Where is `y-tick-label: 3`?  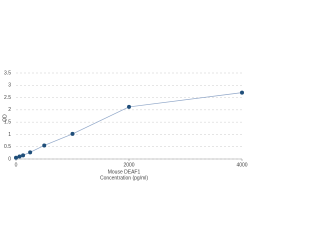 y-tick-label: 3 is located at coordinates (9, 86).